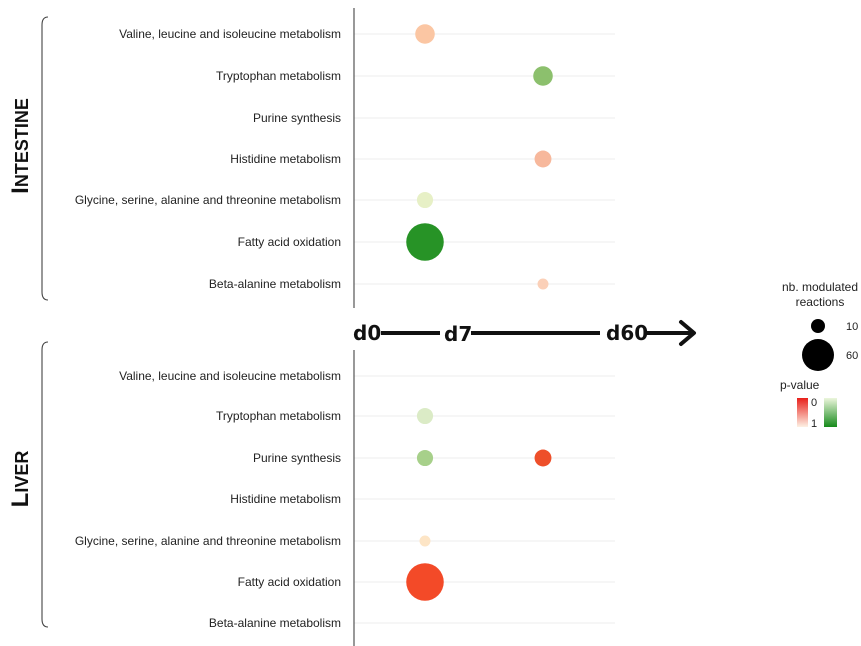 This screenshot has height=646, width=861. I want to click on color-scale-up, so click(802, 412).